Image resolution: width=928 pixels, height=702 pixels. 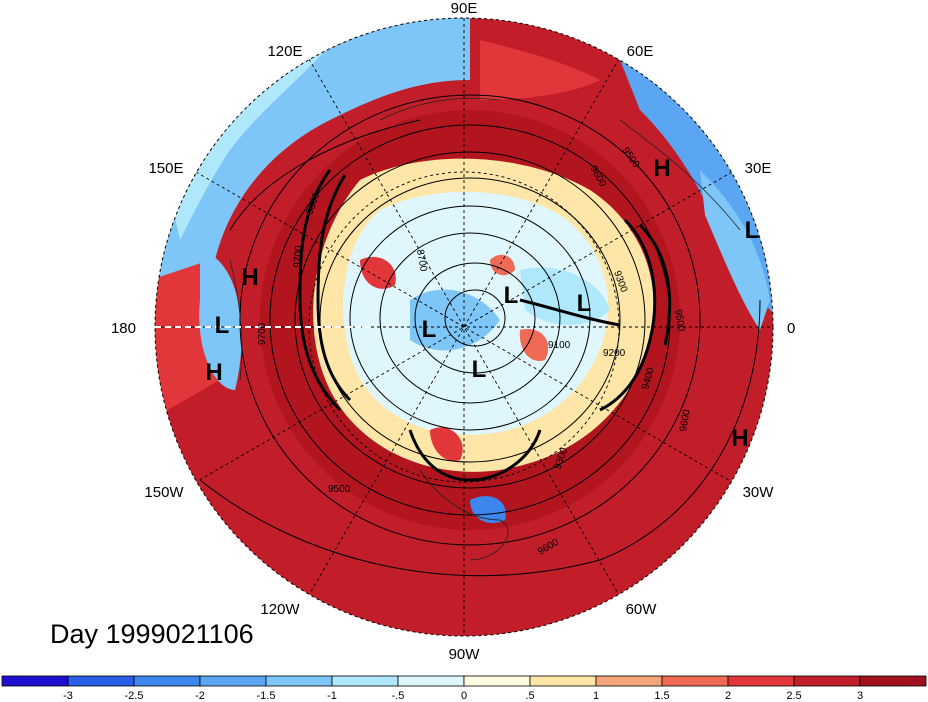 I want to click on colorbar-tick-label: 2, so click(x=728, y=696).